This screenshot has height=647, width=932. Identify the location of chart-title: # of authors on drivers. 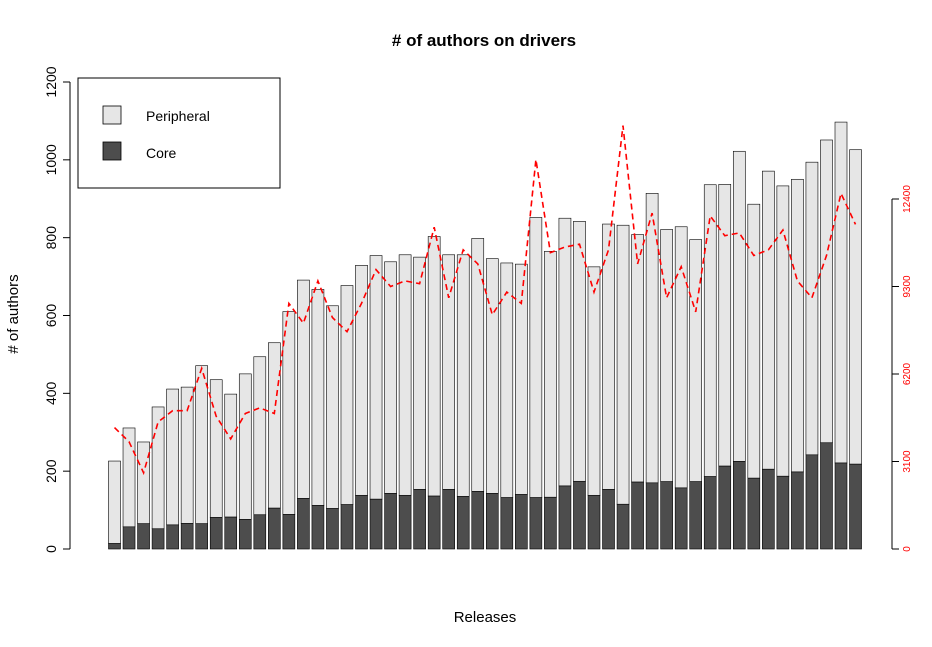
(484, 40).